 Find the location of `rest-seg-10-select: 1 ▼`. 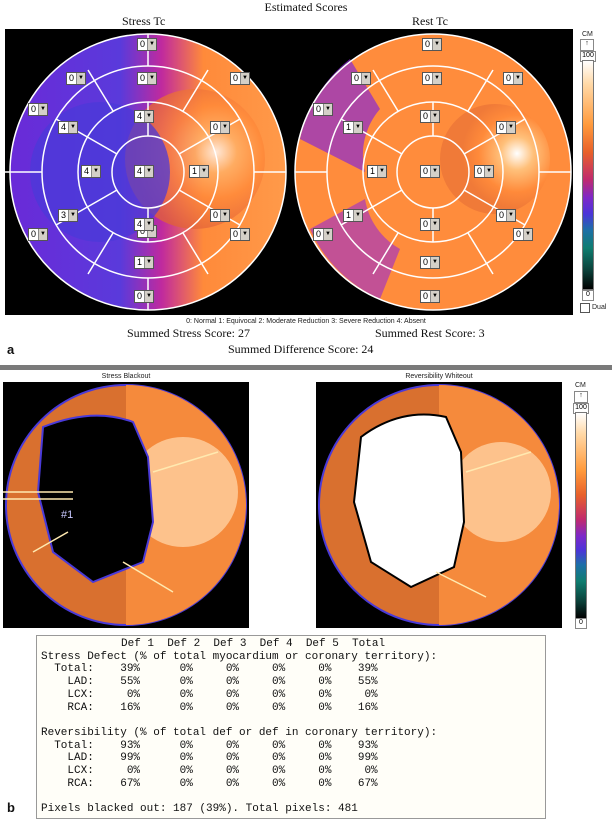

rest-seg-10-select: 1 ▼ is located at coordinates (377, 171).